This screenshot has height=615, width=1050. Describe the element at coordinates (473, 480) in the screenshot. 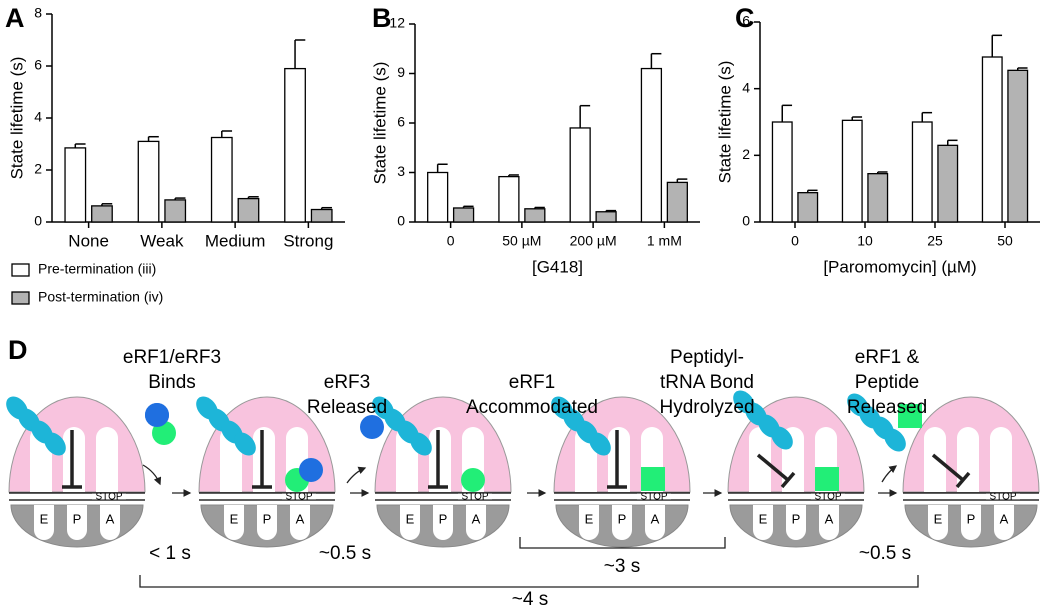

I see `erf3` at that location.